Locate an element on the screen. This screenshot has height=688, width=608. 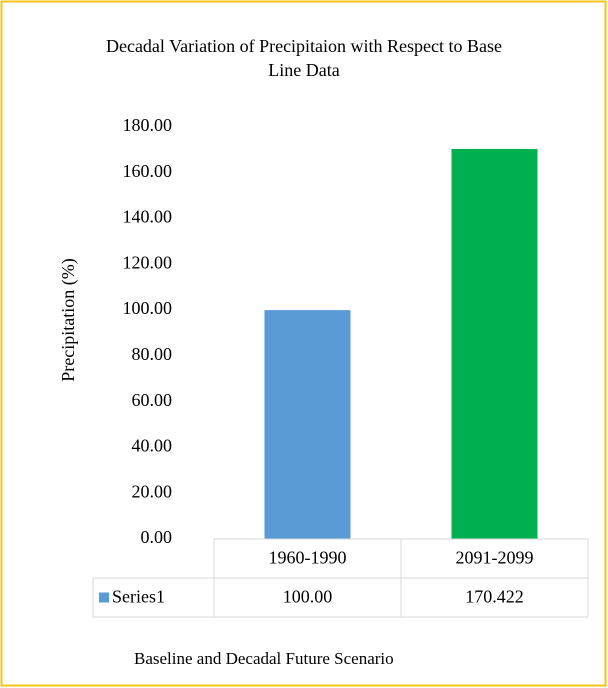
legend-label: Series1 is located at coordinates (138, 597).